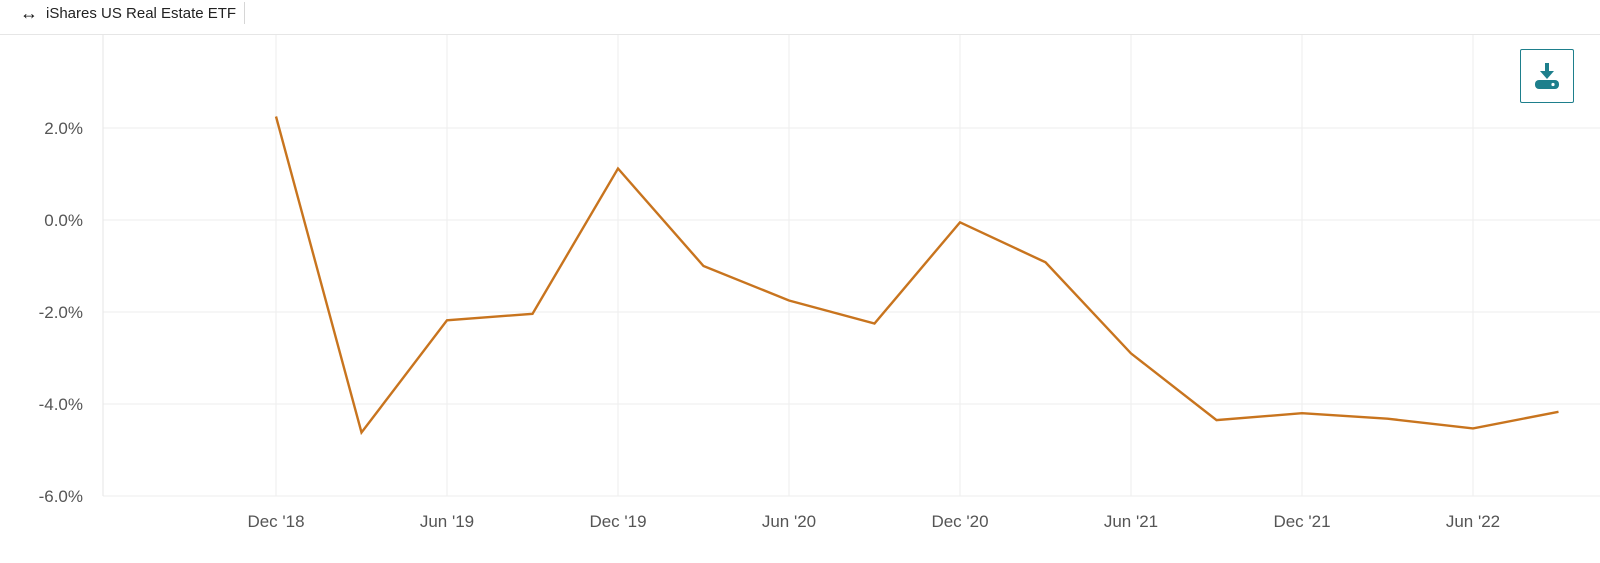 The image size is (1600, 563). Describe the element at coordinates (63, 220) in the screenshot. I see `y-tick-label: 0.0%` at that location.